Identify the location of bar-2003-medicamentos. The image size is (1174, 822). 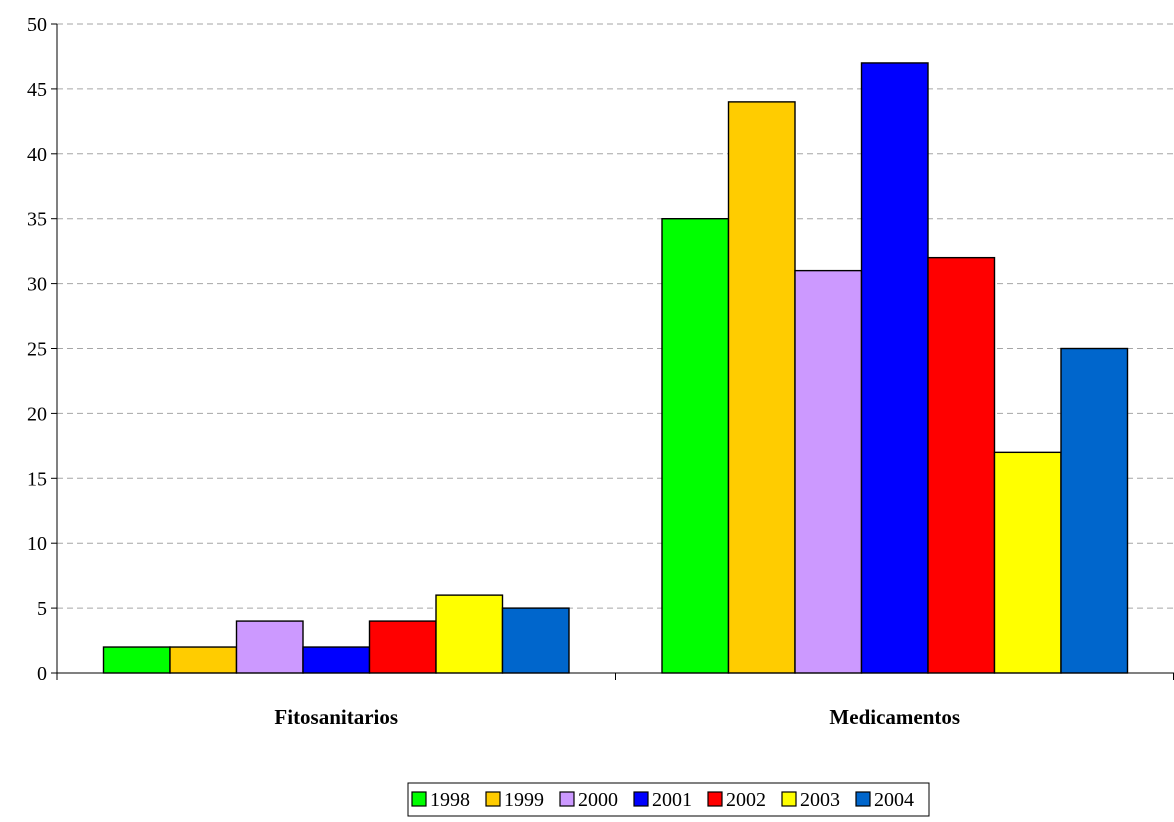
(1027, 562).